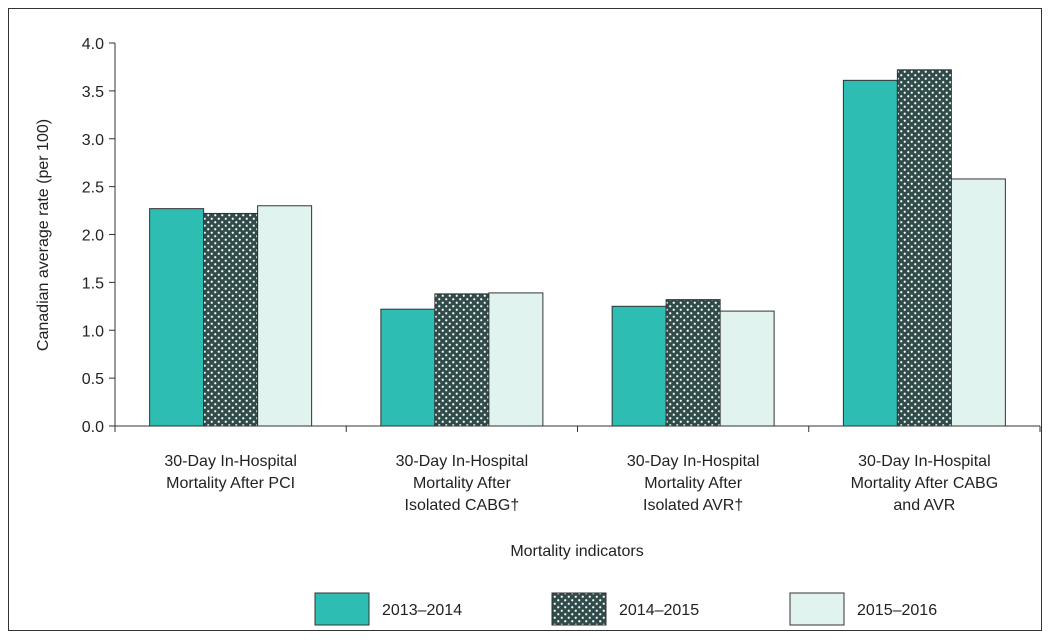 The height and width of the screenshot is (644, 1050). Describe the element at coordinates (43, 235) in the screenshot. I see `y-axis-label: Canadian average rate (per 100)` at that location.